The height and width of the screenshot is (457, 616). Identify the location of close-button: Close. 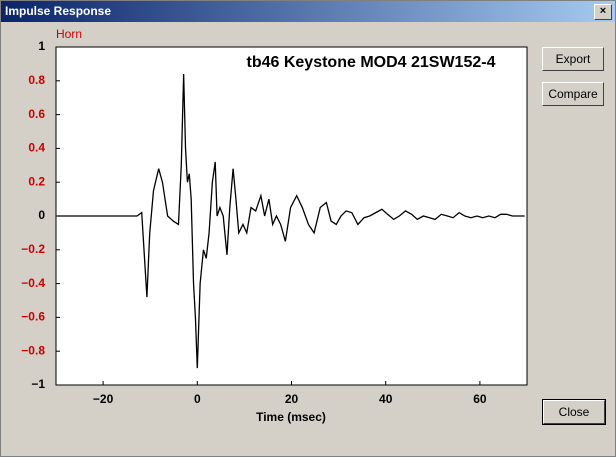
(574, 412).